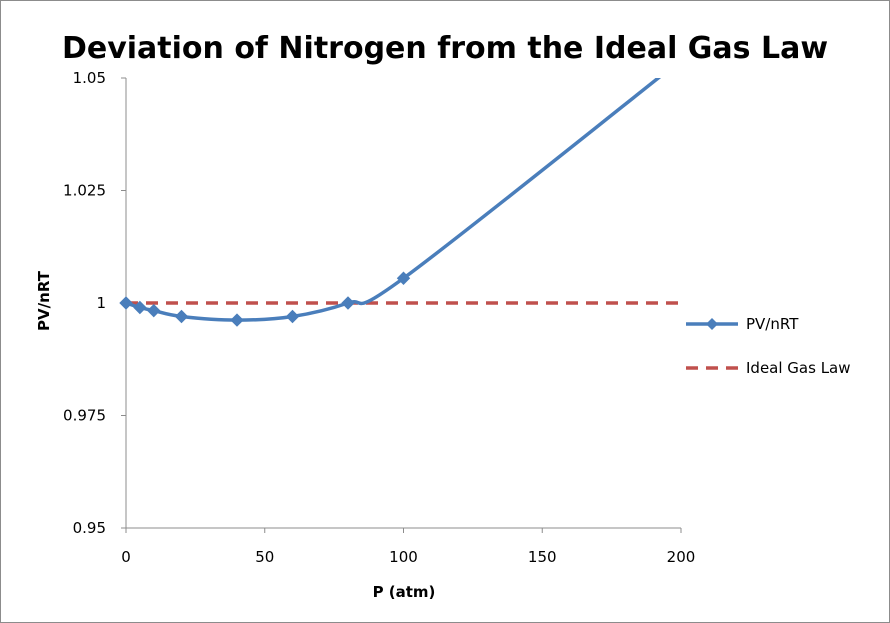 Image resolution: width=890 pixels, height=623 pixels. What do you see at coordinates (798, 368) in the screenshot?
I see `legend-ideal-gas-law-label: Ideal Gas Law` at bounding box center [798, 368].